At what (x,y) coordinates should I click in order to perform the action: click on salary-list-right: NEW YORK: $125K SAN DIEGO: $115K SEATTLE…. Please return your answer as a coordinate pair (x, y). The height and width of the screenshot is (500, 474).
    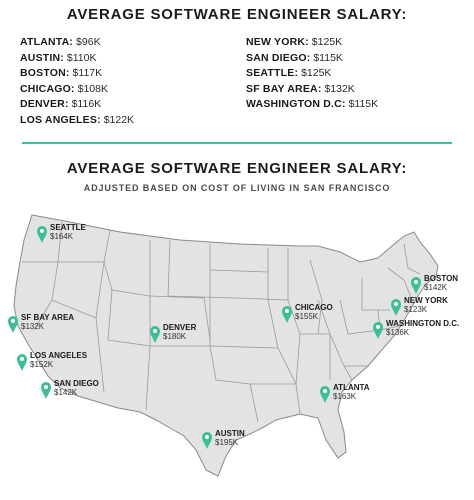
    Looking at the image, I should click on (312, 74).